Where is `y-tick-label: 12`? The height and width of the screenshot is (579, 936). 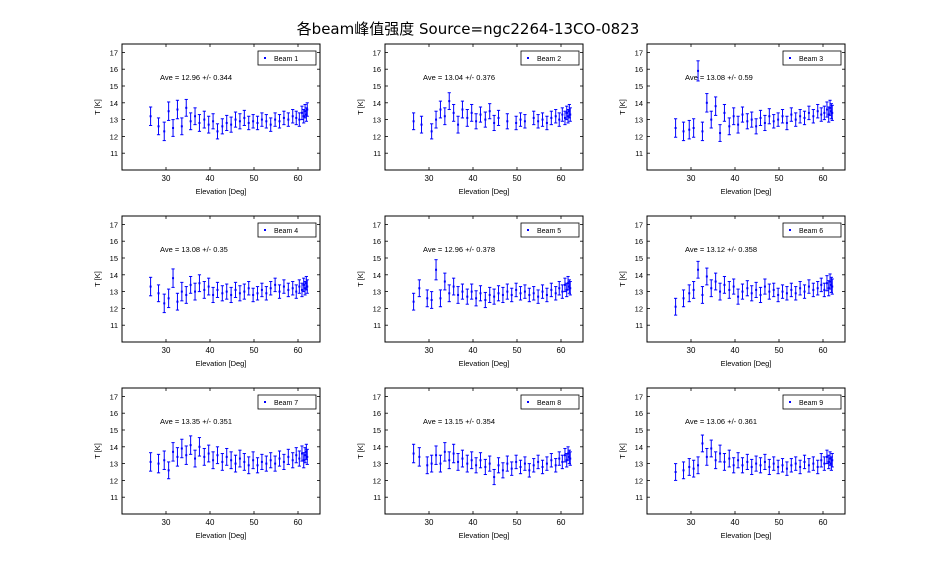
y-tick-label: 12 is located at coordinates (114, 308).